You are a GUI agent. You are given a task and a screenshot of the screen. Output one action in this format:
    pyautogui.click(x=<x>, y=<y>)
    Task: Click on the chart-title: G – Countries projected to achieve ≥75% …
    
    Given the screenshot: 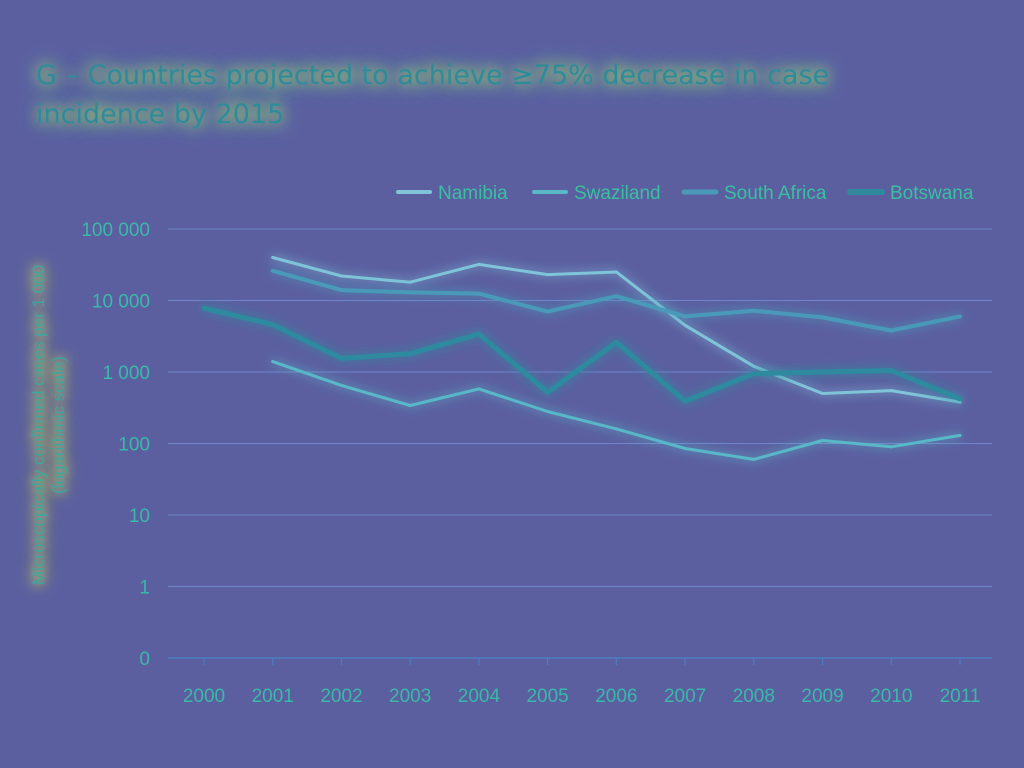 What is the action you would take?
    pyautogui.click(x=486, y=95)
    